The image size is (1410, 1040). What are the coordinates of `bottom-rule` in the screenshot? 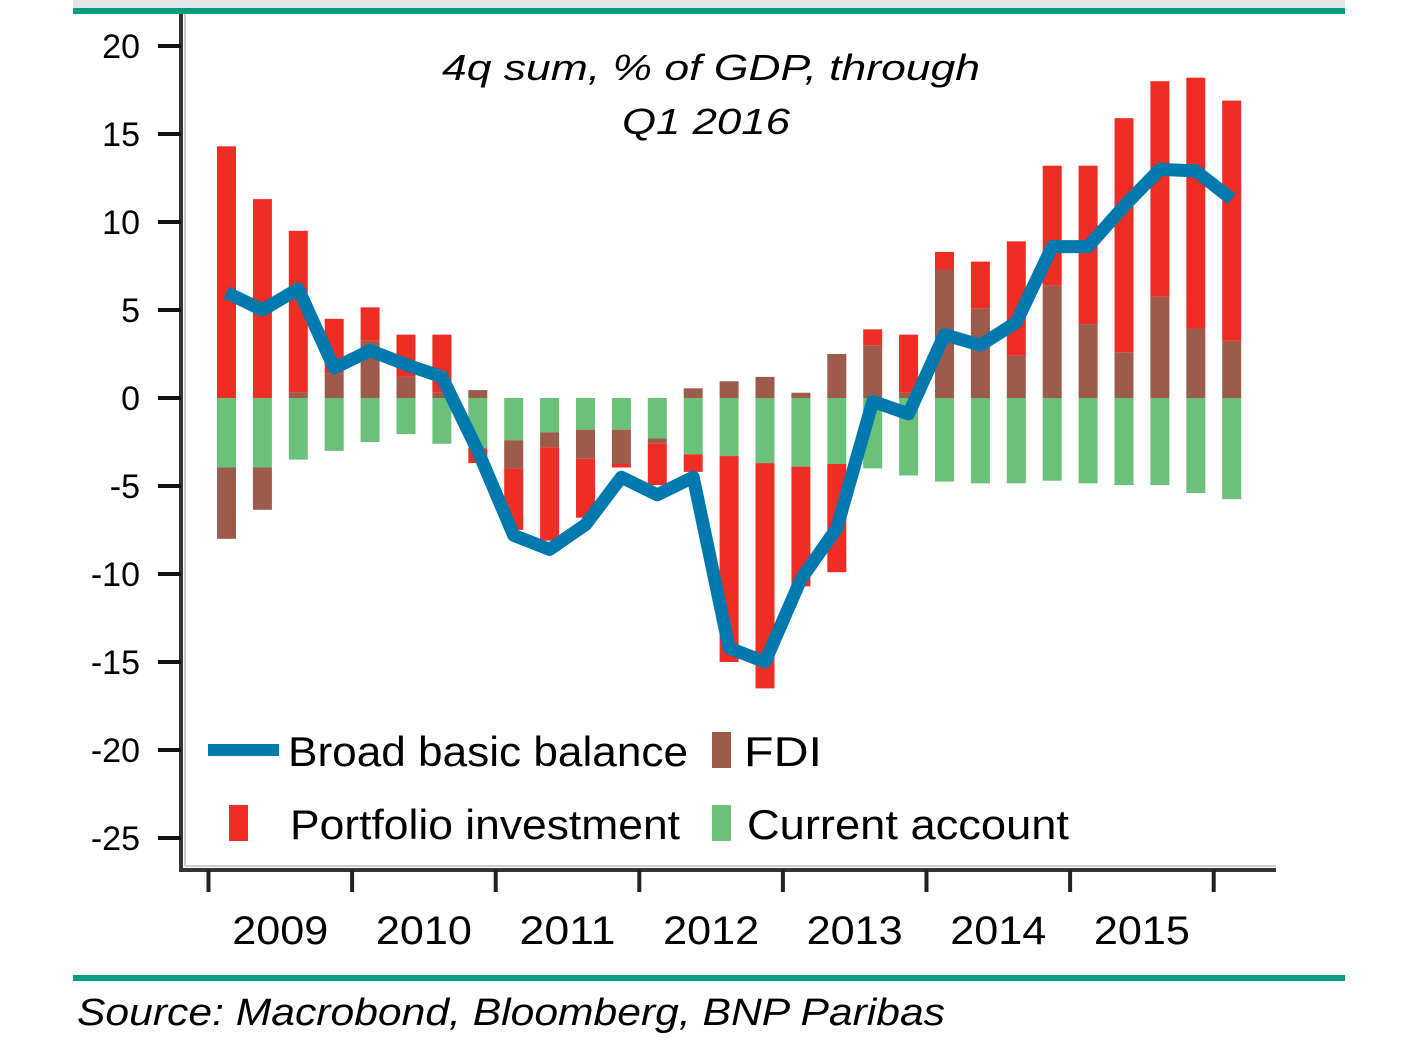 It's located at (709, 978).